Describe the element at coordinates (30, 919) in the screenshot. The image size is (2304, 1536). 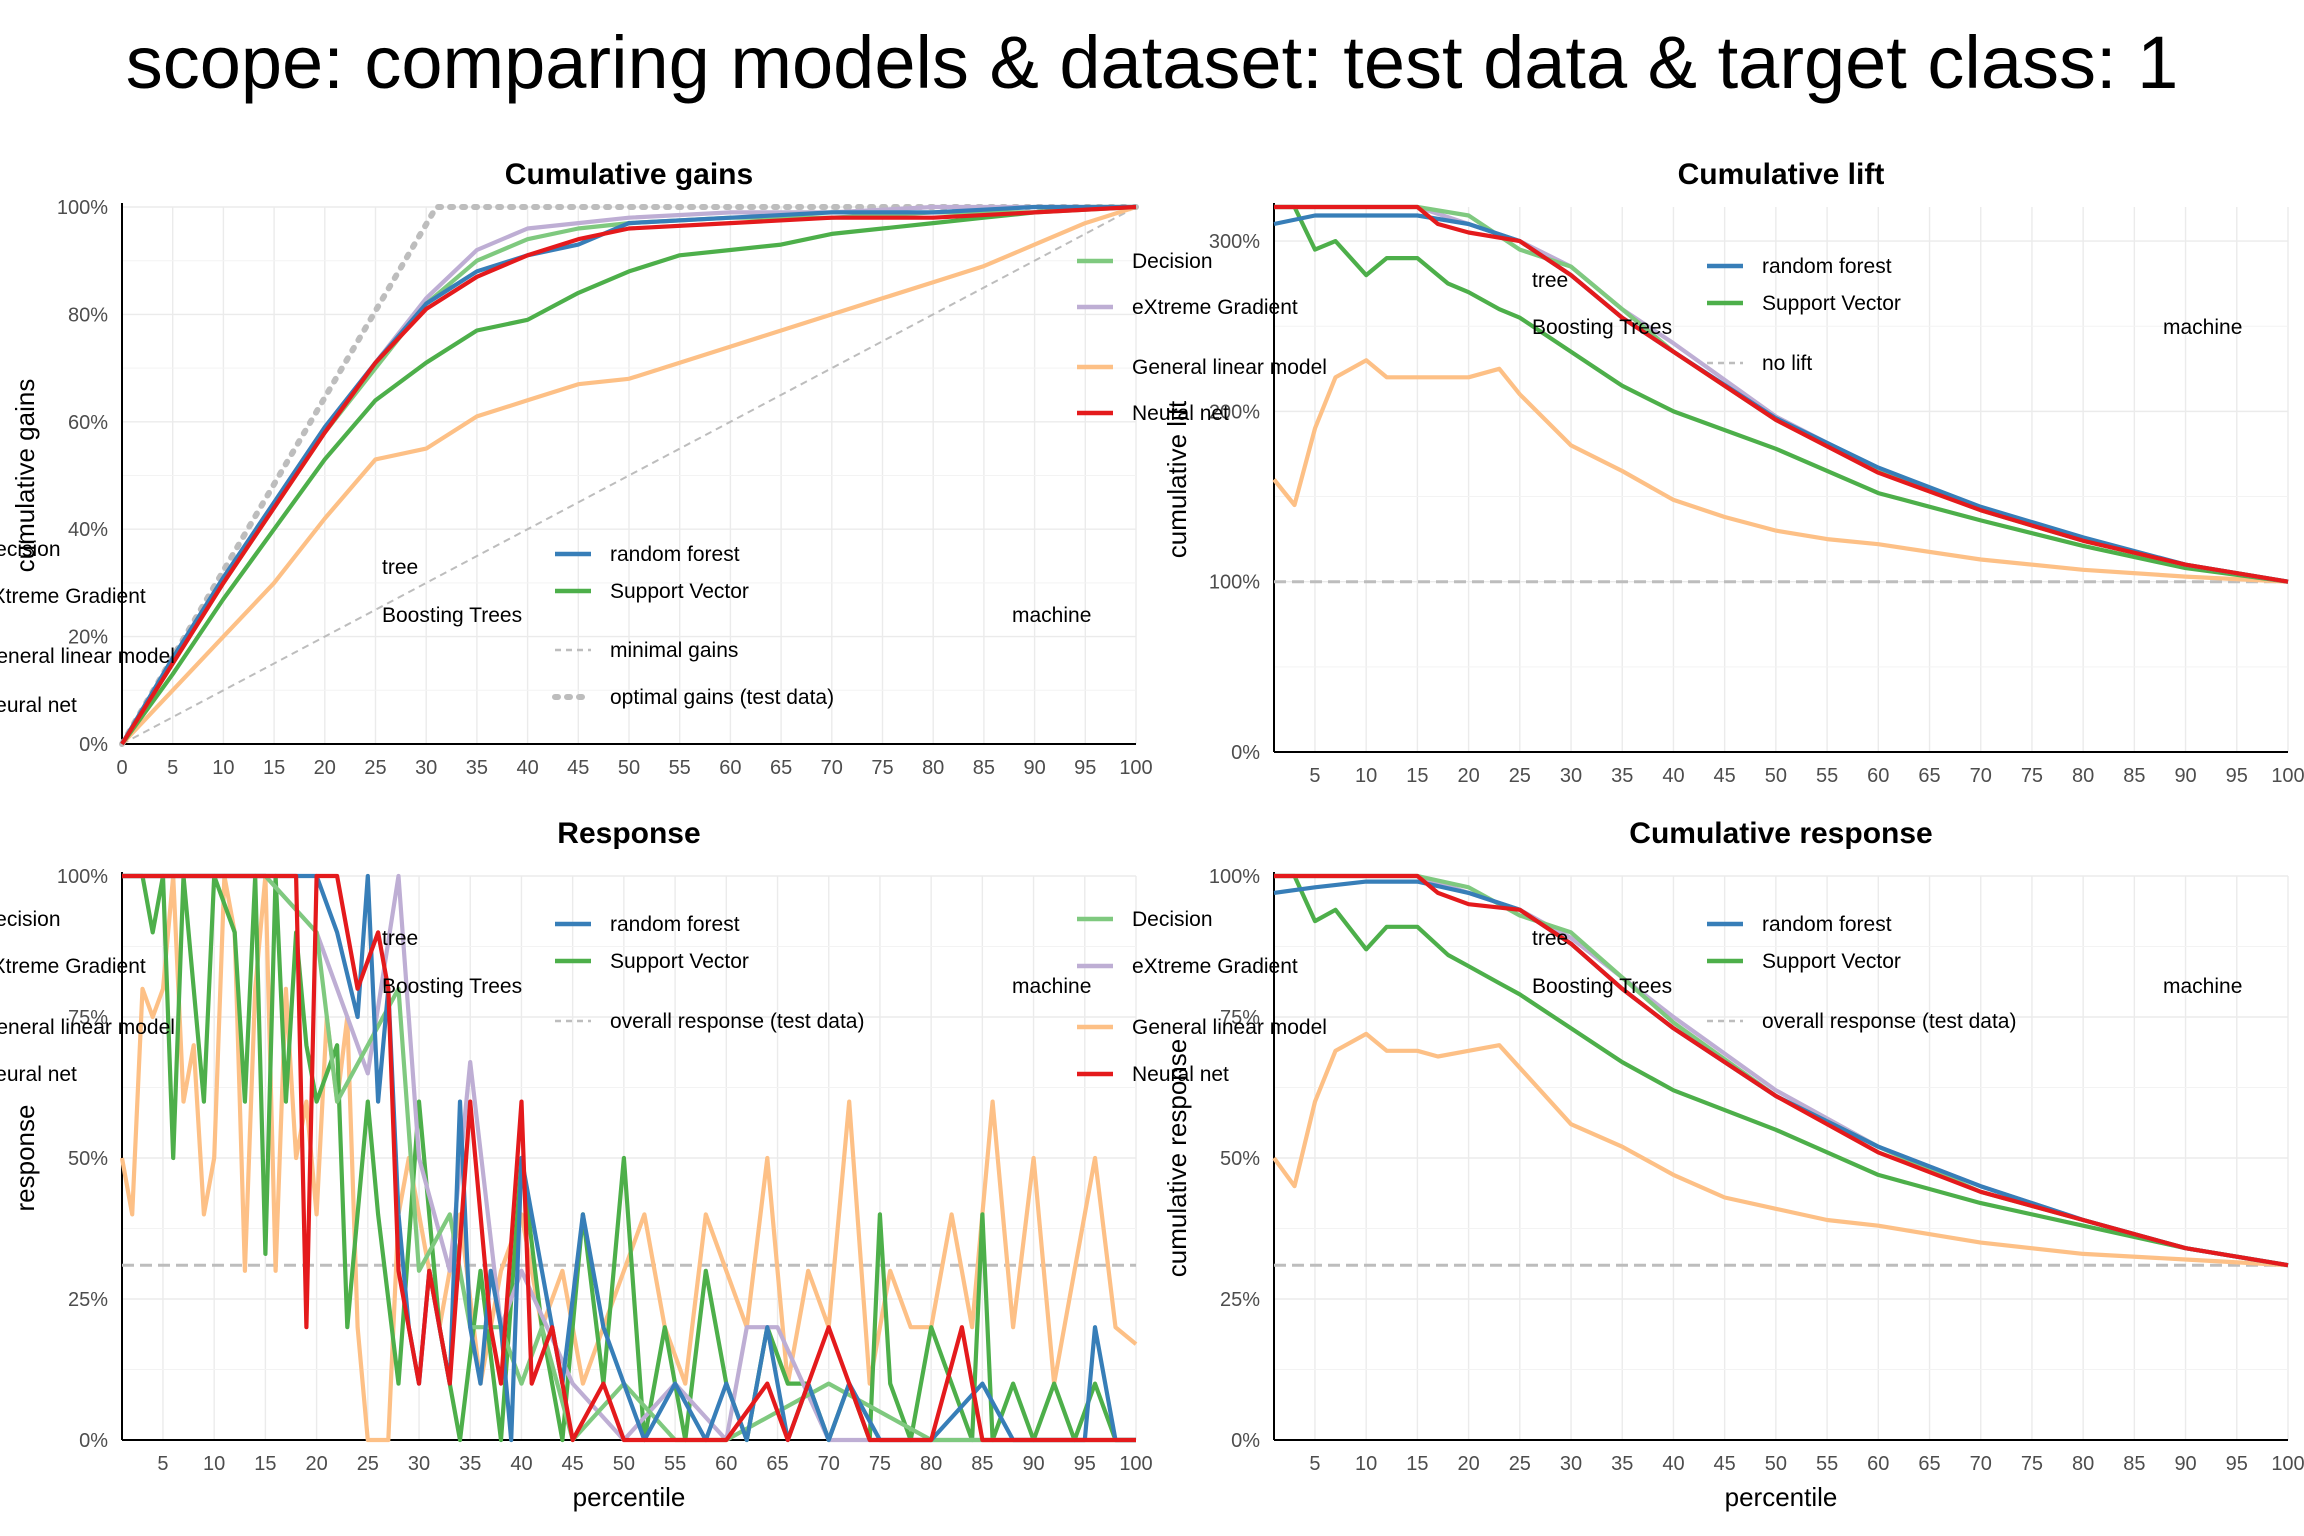
I see `legend-label: Decision` at that location.